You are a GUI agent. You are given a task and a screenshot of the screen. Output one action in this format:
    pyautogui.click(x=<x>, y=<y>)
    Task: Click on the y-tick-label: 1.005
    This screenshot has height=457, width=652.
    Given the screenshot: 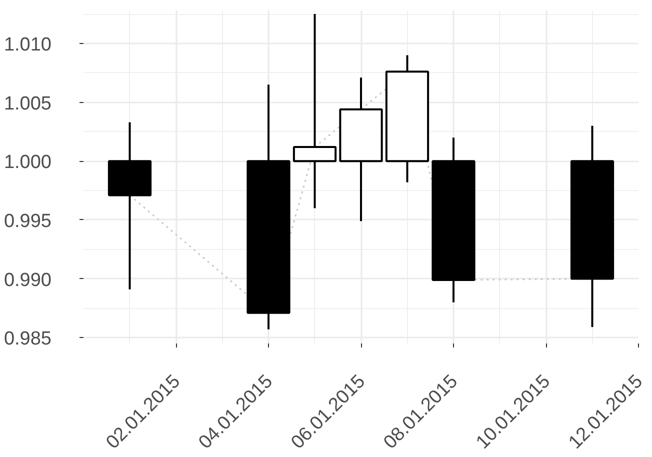 What is the action you would take?
    pyautogui.click(x=28, y=103)
    